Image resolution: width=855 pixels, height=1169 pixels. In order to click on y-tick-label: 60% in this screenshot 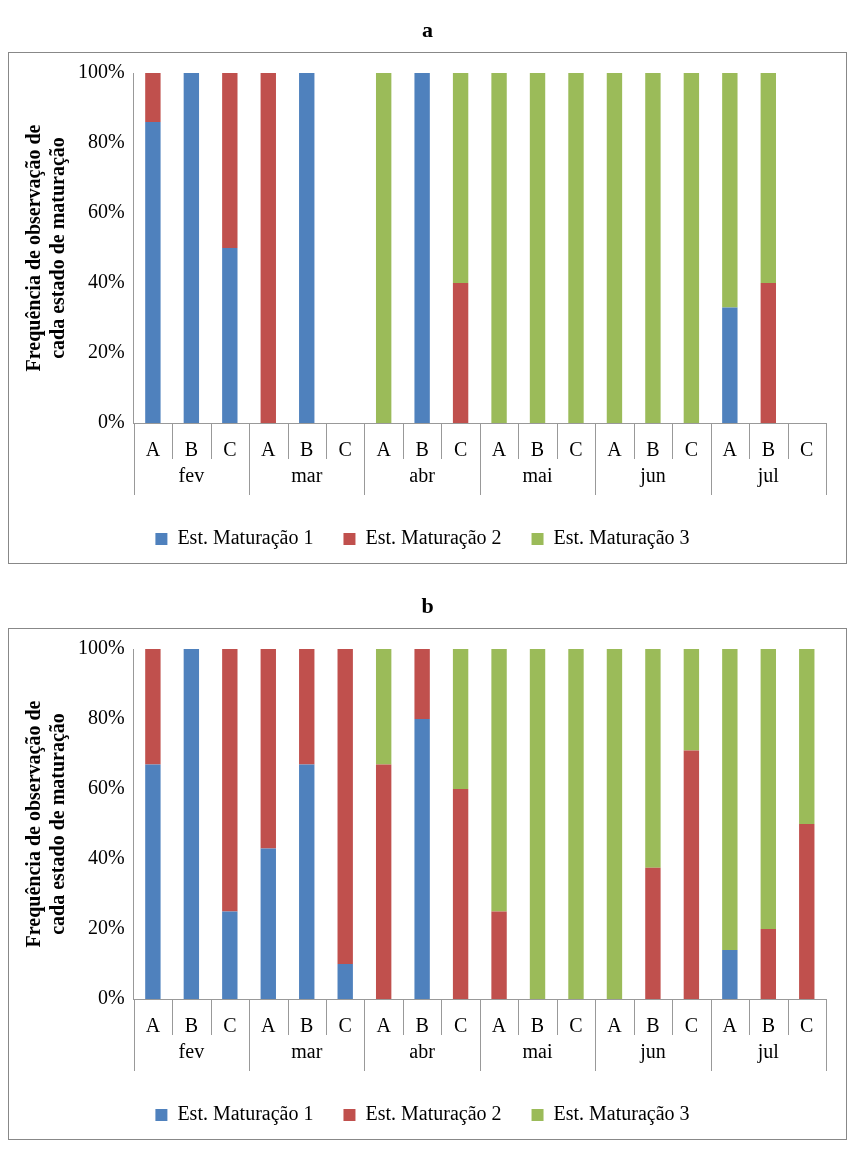, I will do `click(106, 787)`.